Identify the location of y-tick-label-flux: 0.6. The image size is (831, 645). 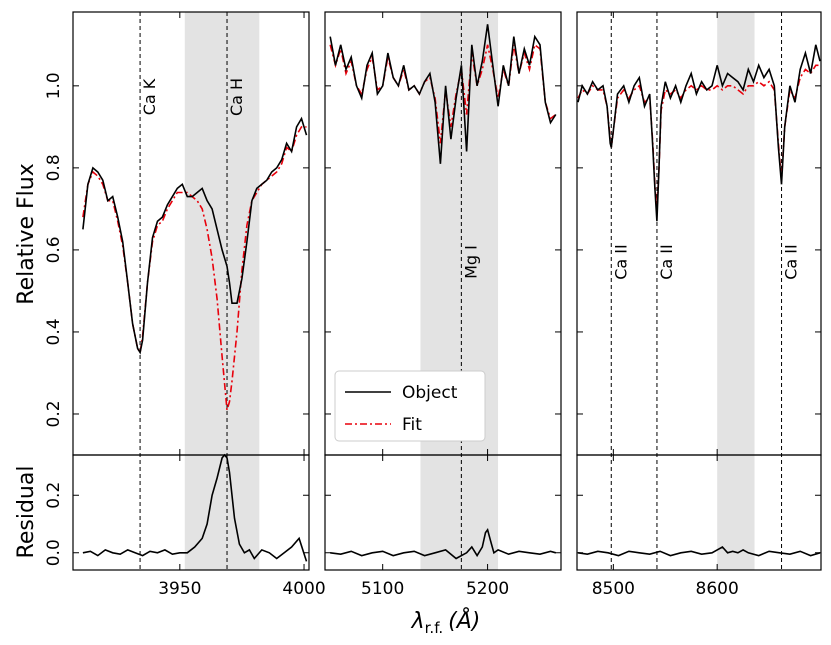
(54, 249).